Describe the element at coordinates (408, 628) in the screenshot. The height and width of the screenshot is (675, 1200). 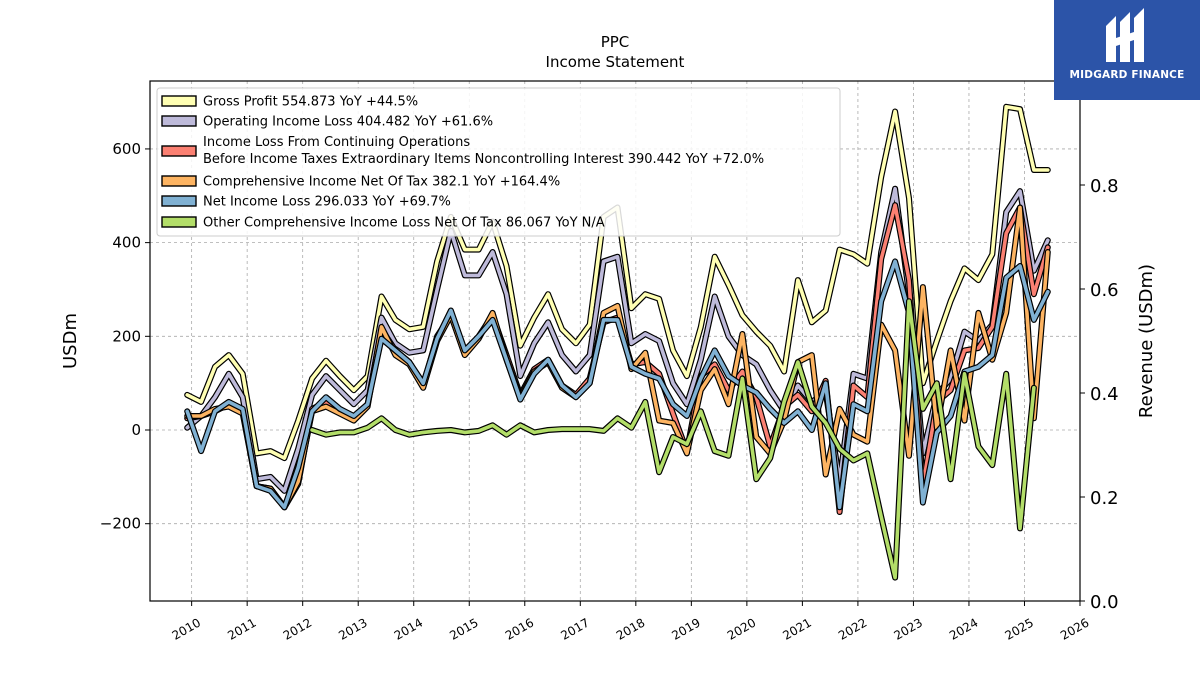
I see `x-tick-label: 2014` at that location.